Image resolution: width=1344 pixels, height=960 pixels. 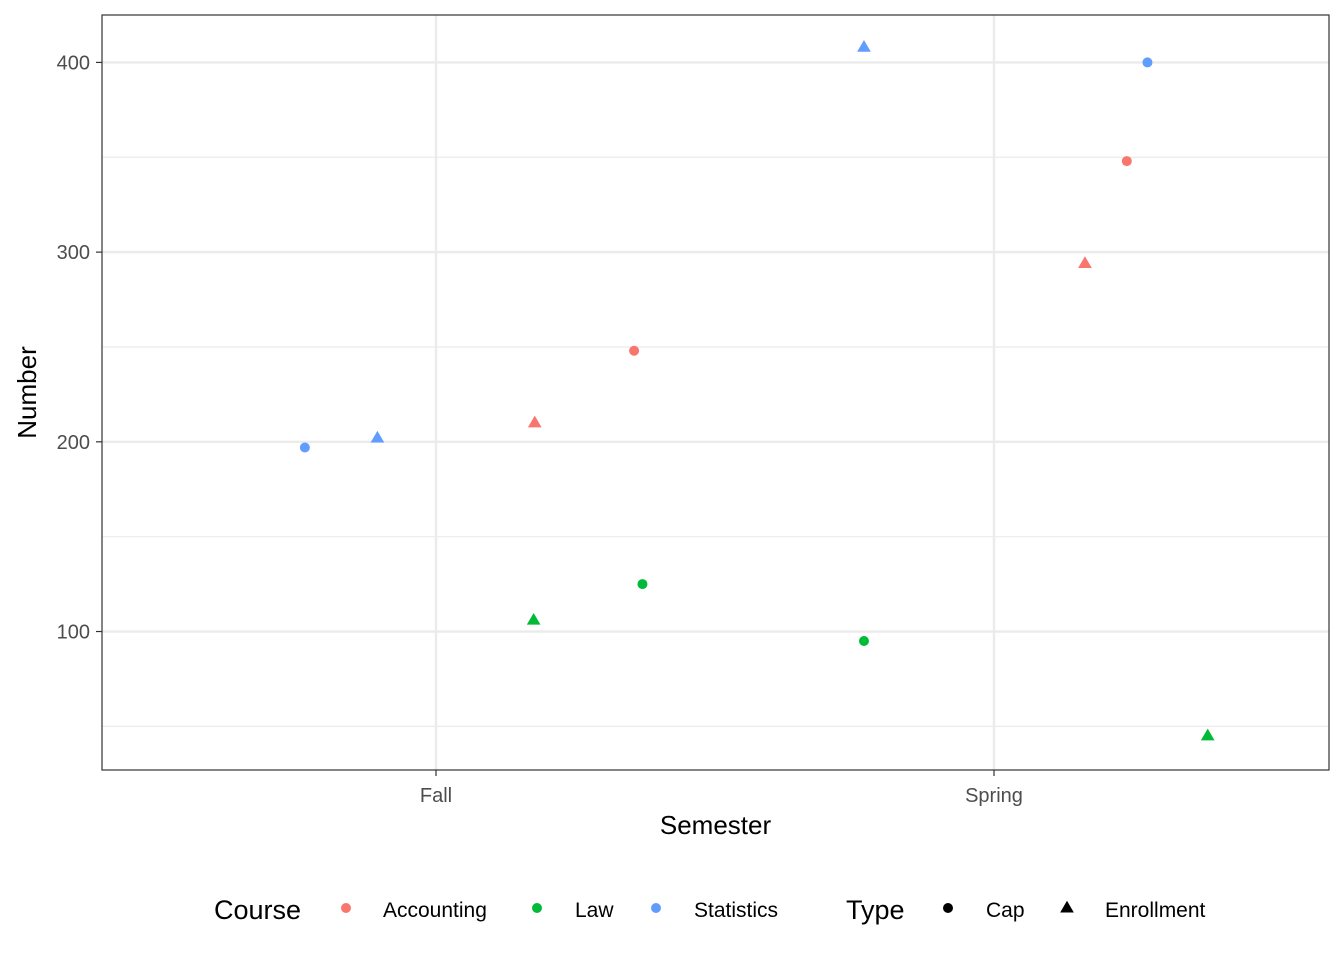 I want to click on legend-label-enrollment: Enrollment, so click(x=1155, y=910).